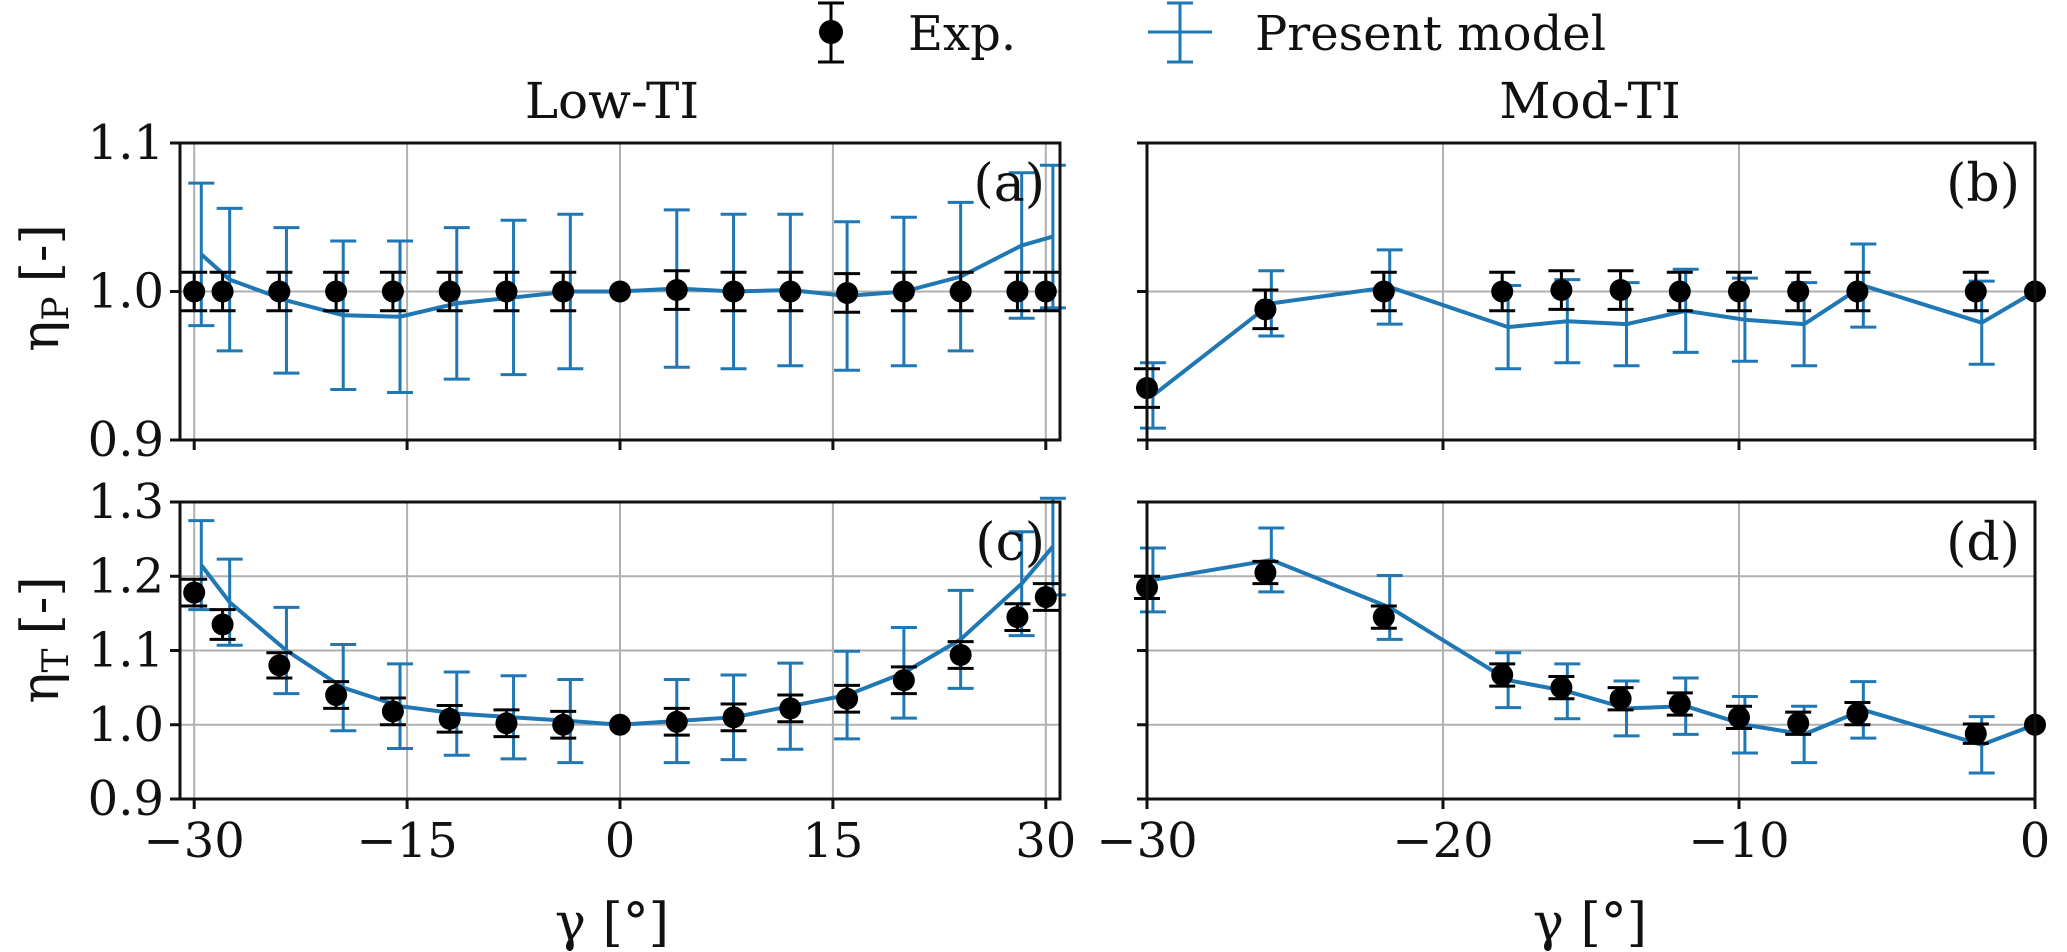 Image resolution: width=2067 pixels, height=952 pixels. What do you see at coordinates (126, 576) in the screenshot?
I see `y-tick-label: 1.2` at bounding box center [126, 576].